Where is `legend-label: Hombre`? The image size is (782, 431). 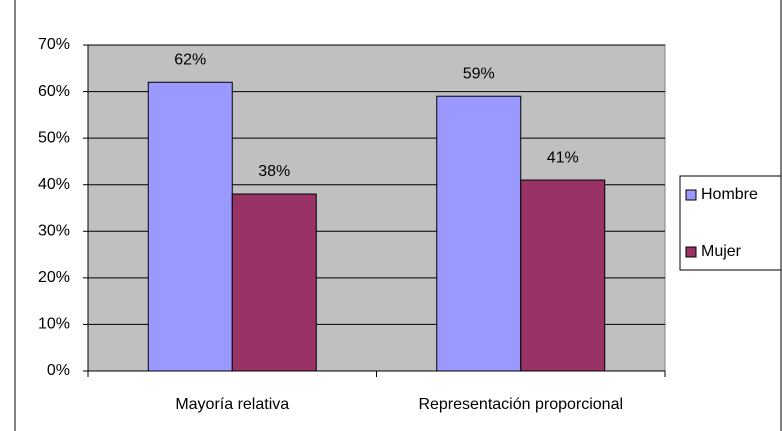 legend-label: Hombre is located at coordinates (729, 194).